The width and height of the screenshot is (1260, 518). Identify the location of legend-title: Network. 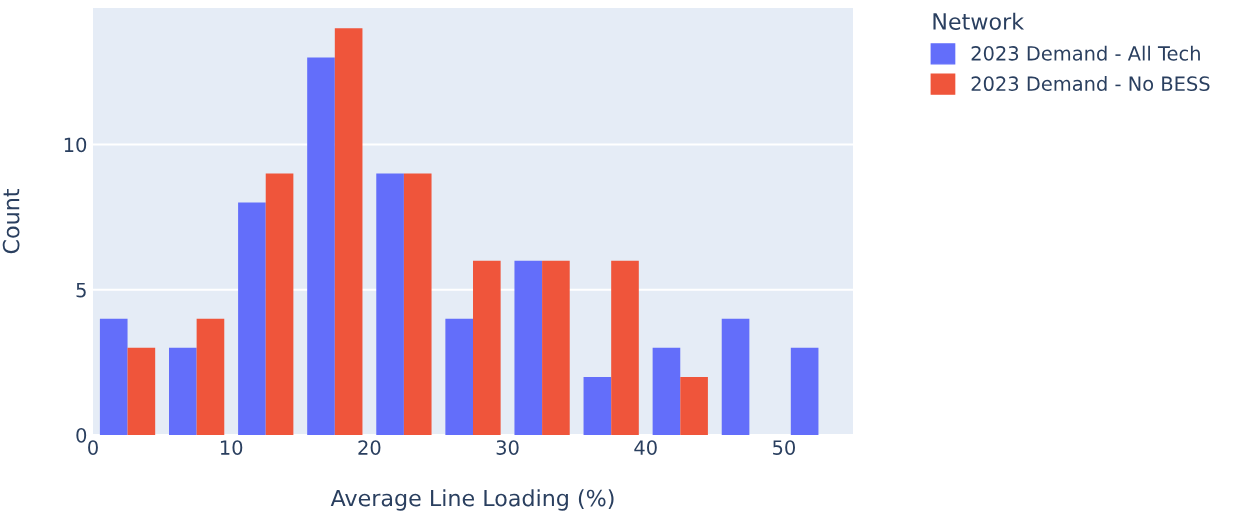
(979, 21).